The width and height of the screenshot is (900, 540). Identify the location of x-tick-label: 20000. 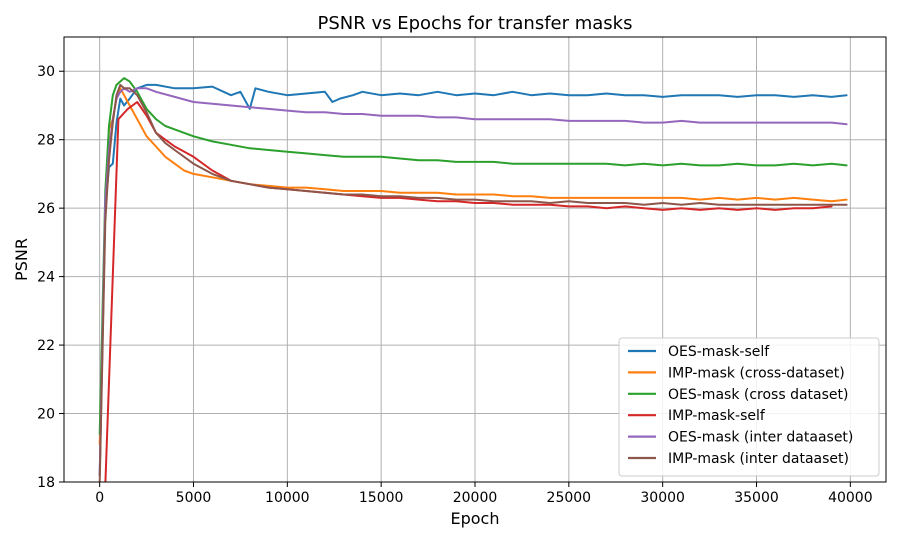
(475, 498).